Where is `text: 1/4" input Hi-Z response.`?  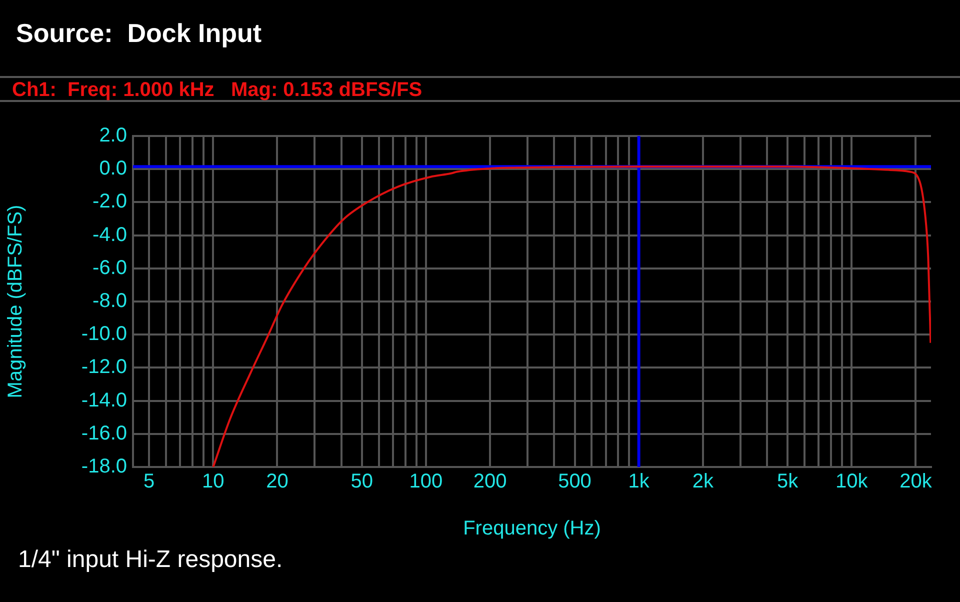
text: 1/4" input Hi-Z response. is located at coordinates (150, 560).